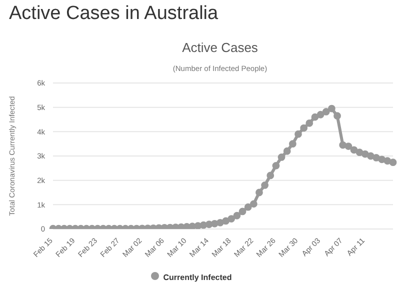 The image size is (400, 285). I want to click on legend-label: Currently Infected, so click(197, 277).